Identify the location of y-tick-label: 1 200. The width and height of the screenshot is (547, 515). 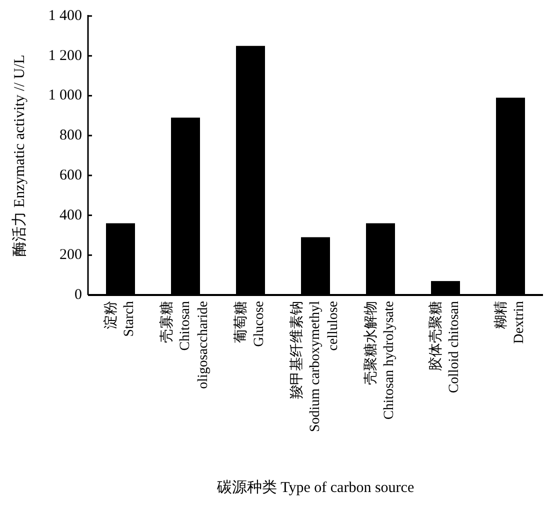
(65, 56).